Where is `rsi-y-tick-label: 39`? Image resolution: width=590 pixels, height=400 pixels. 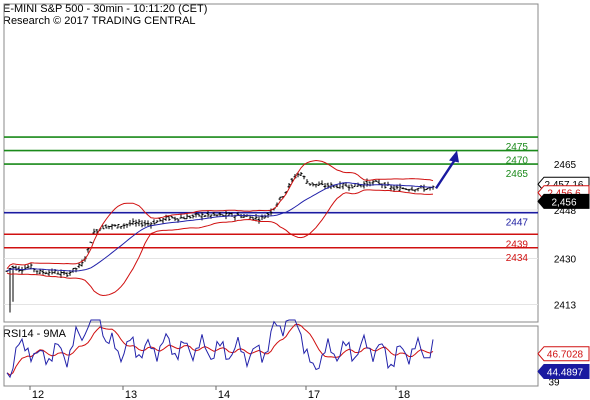 rsi-y-tick-label: 39 is located at coordinates (554, 383).